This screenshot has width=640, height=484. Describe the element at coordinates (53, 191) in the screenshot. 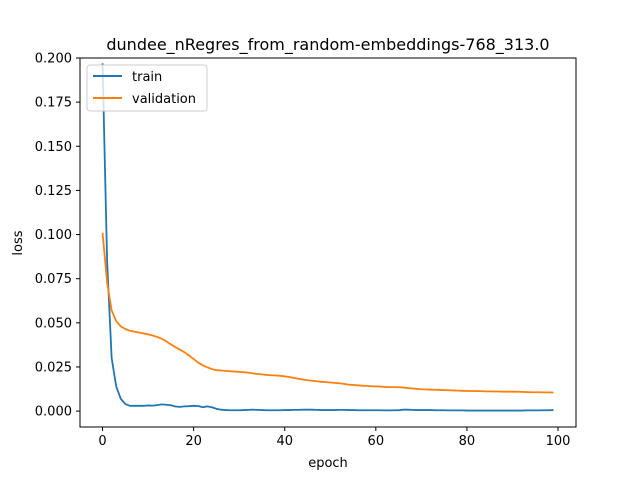

I see `y-tick-label: 0.125` at that location.